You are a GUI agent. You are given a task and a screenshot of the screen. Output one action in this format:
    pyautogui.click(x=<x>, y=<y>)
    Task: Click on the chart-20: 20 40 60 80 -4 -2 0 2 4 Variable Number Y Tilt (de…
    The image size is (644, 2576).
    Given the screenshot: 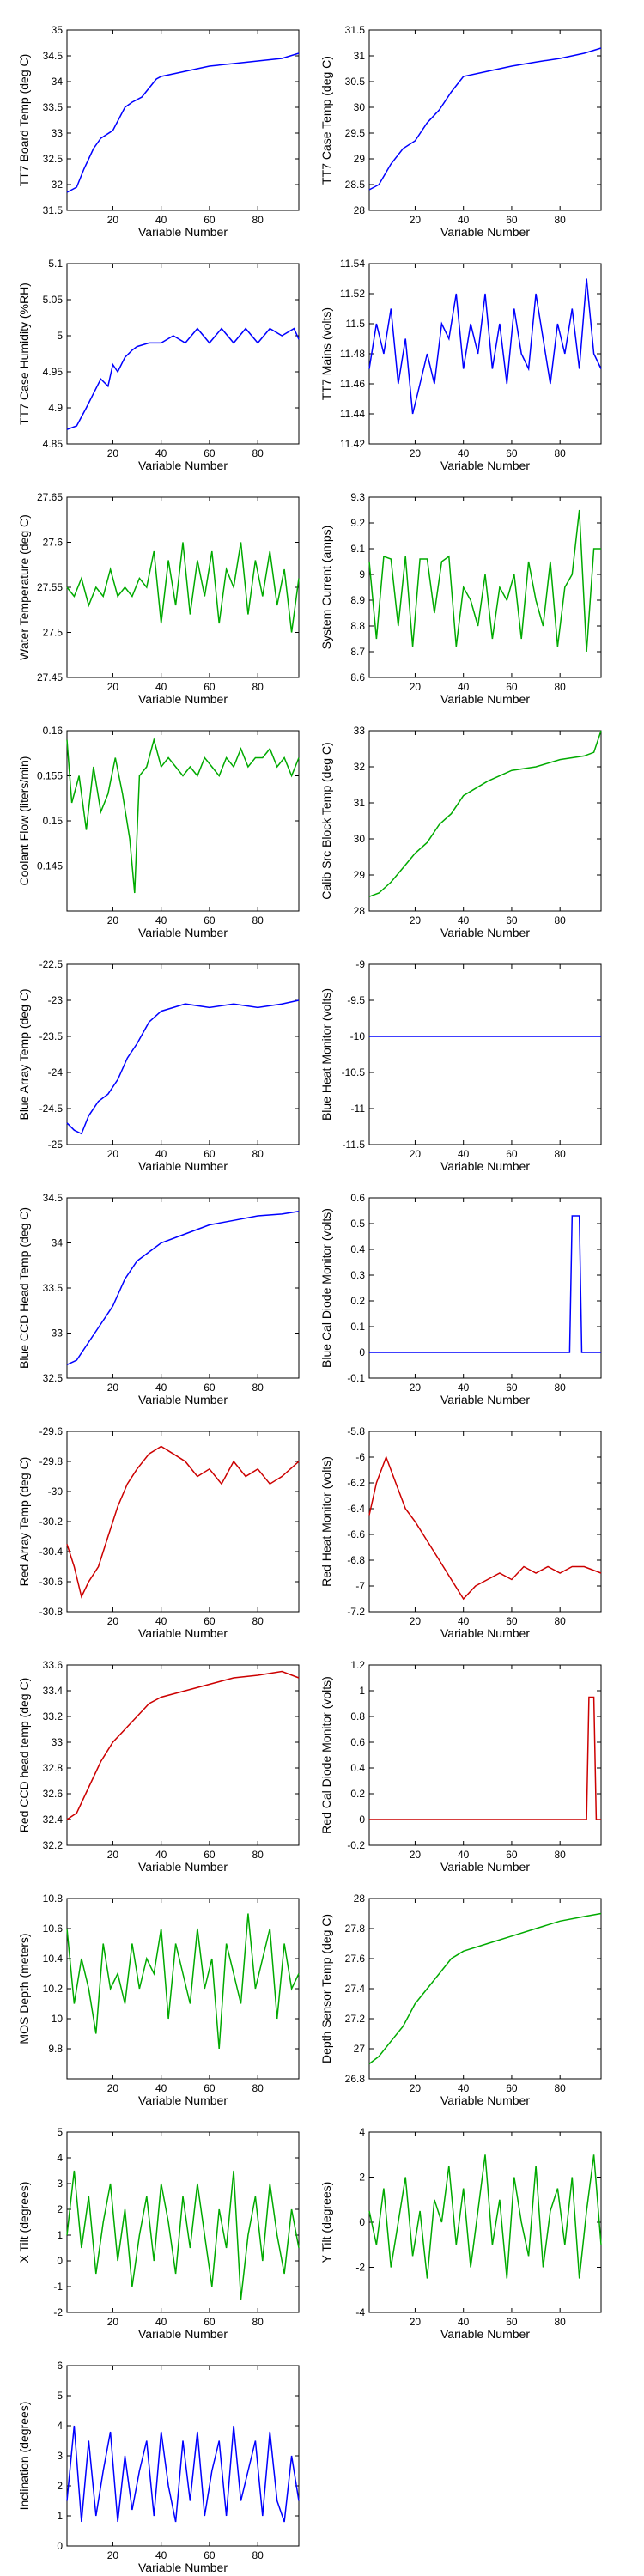 What is the action you would take?
    pyautogui.click(x=461, y=2233)
    